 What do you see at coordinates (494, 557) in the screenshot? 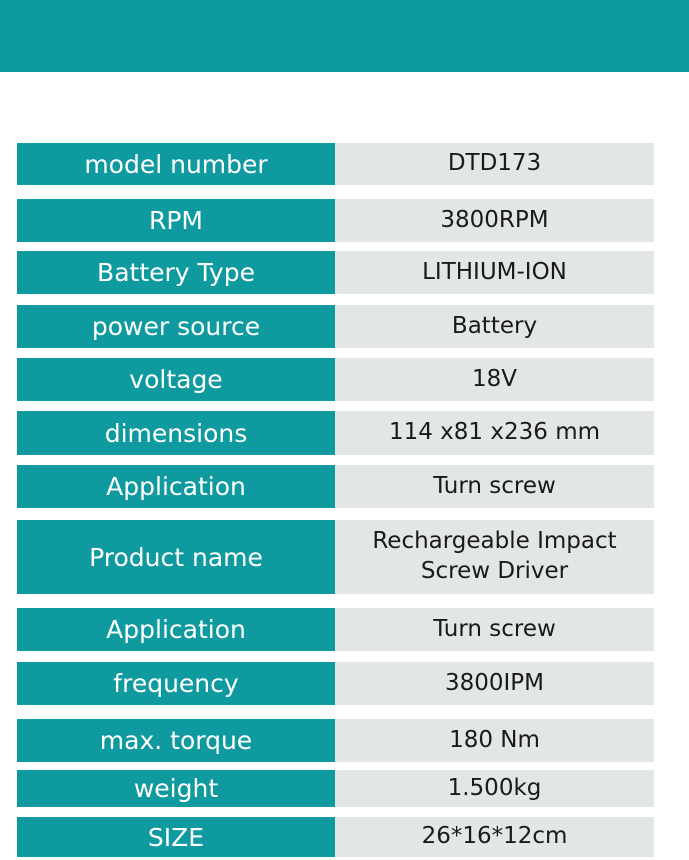
I see `spec-value: Rechargeable Impact Screw Driver` at bounding box center [494, 557].